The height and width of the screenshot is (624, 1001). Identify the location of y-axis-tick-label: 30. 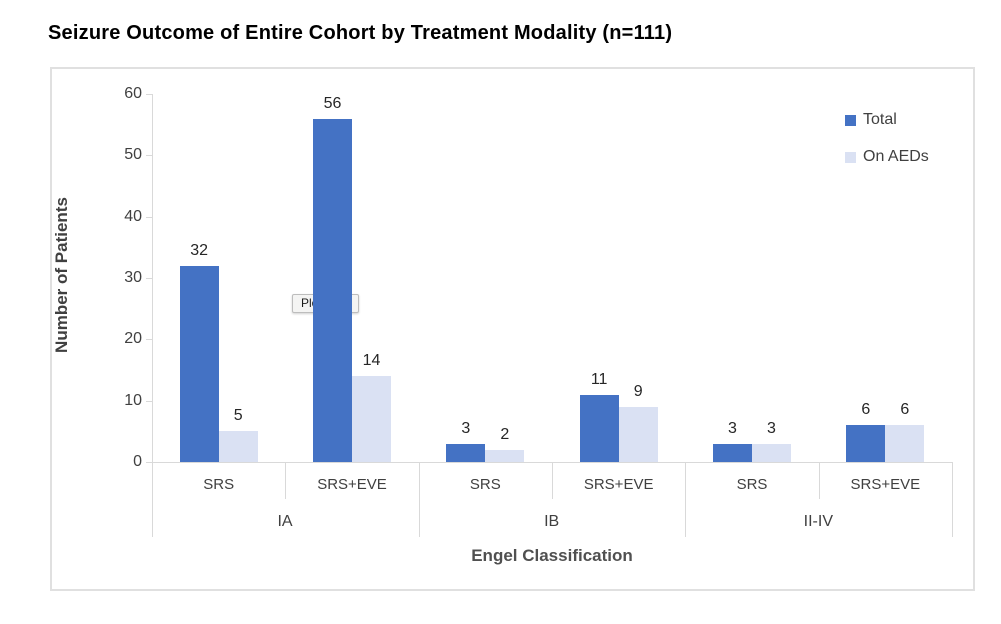
(133, 277).